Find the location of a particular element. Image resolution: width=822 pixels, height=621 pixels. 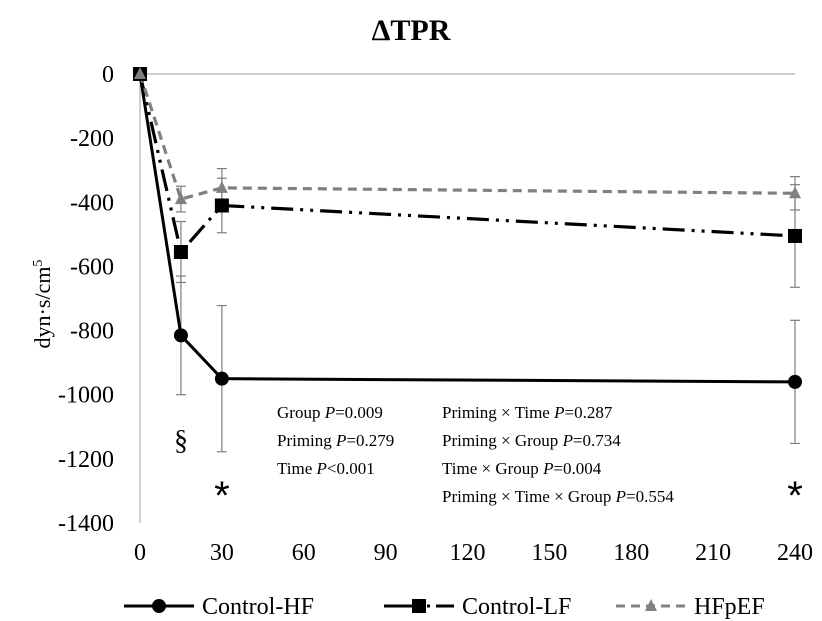

y-tick-labels: 0 -200 -400 -600 -800 -1000 -1200 -1400 is located at coordinates (86, 299).